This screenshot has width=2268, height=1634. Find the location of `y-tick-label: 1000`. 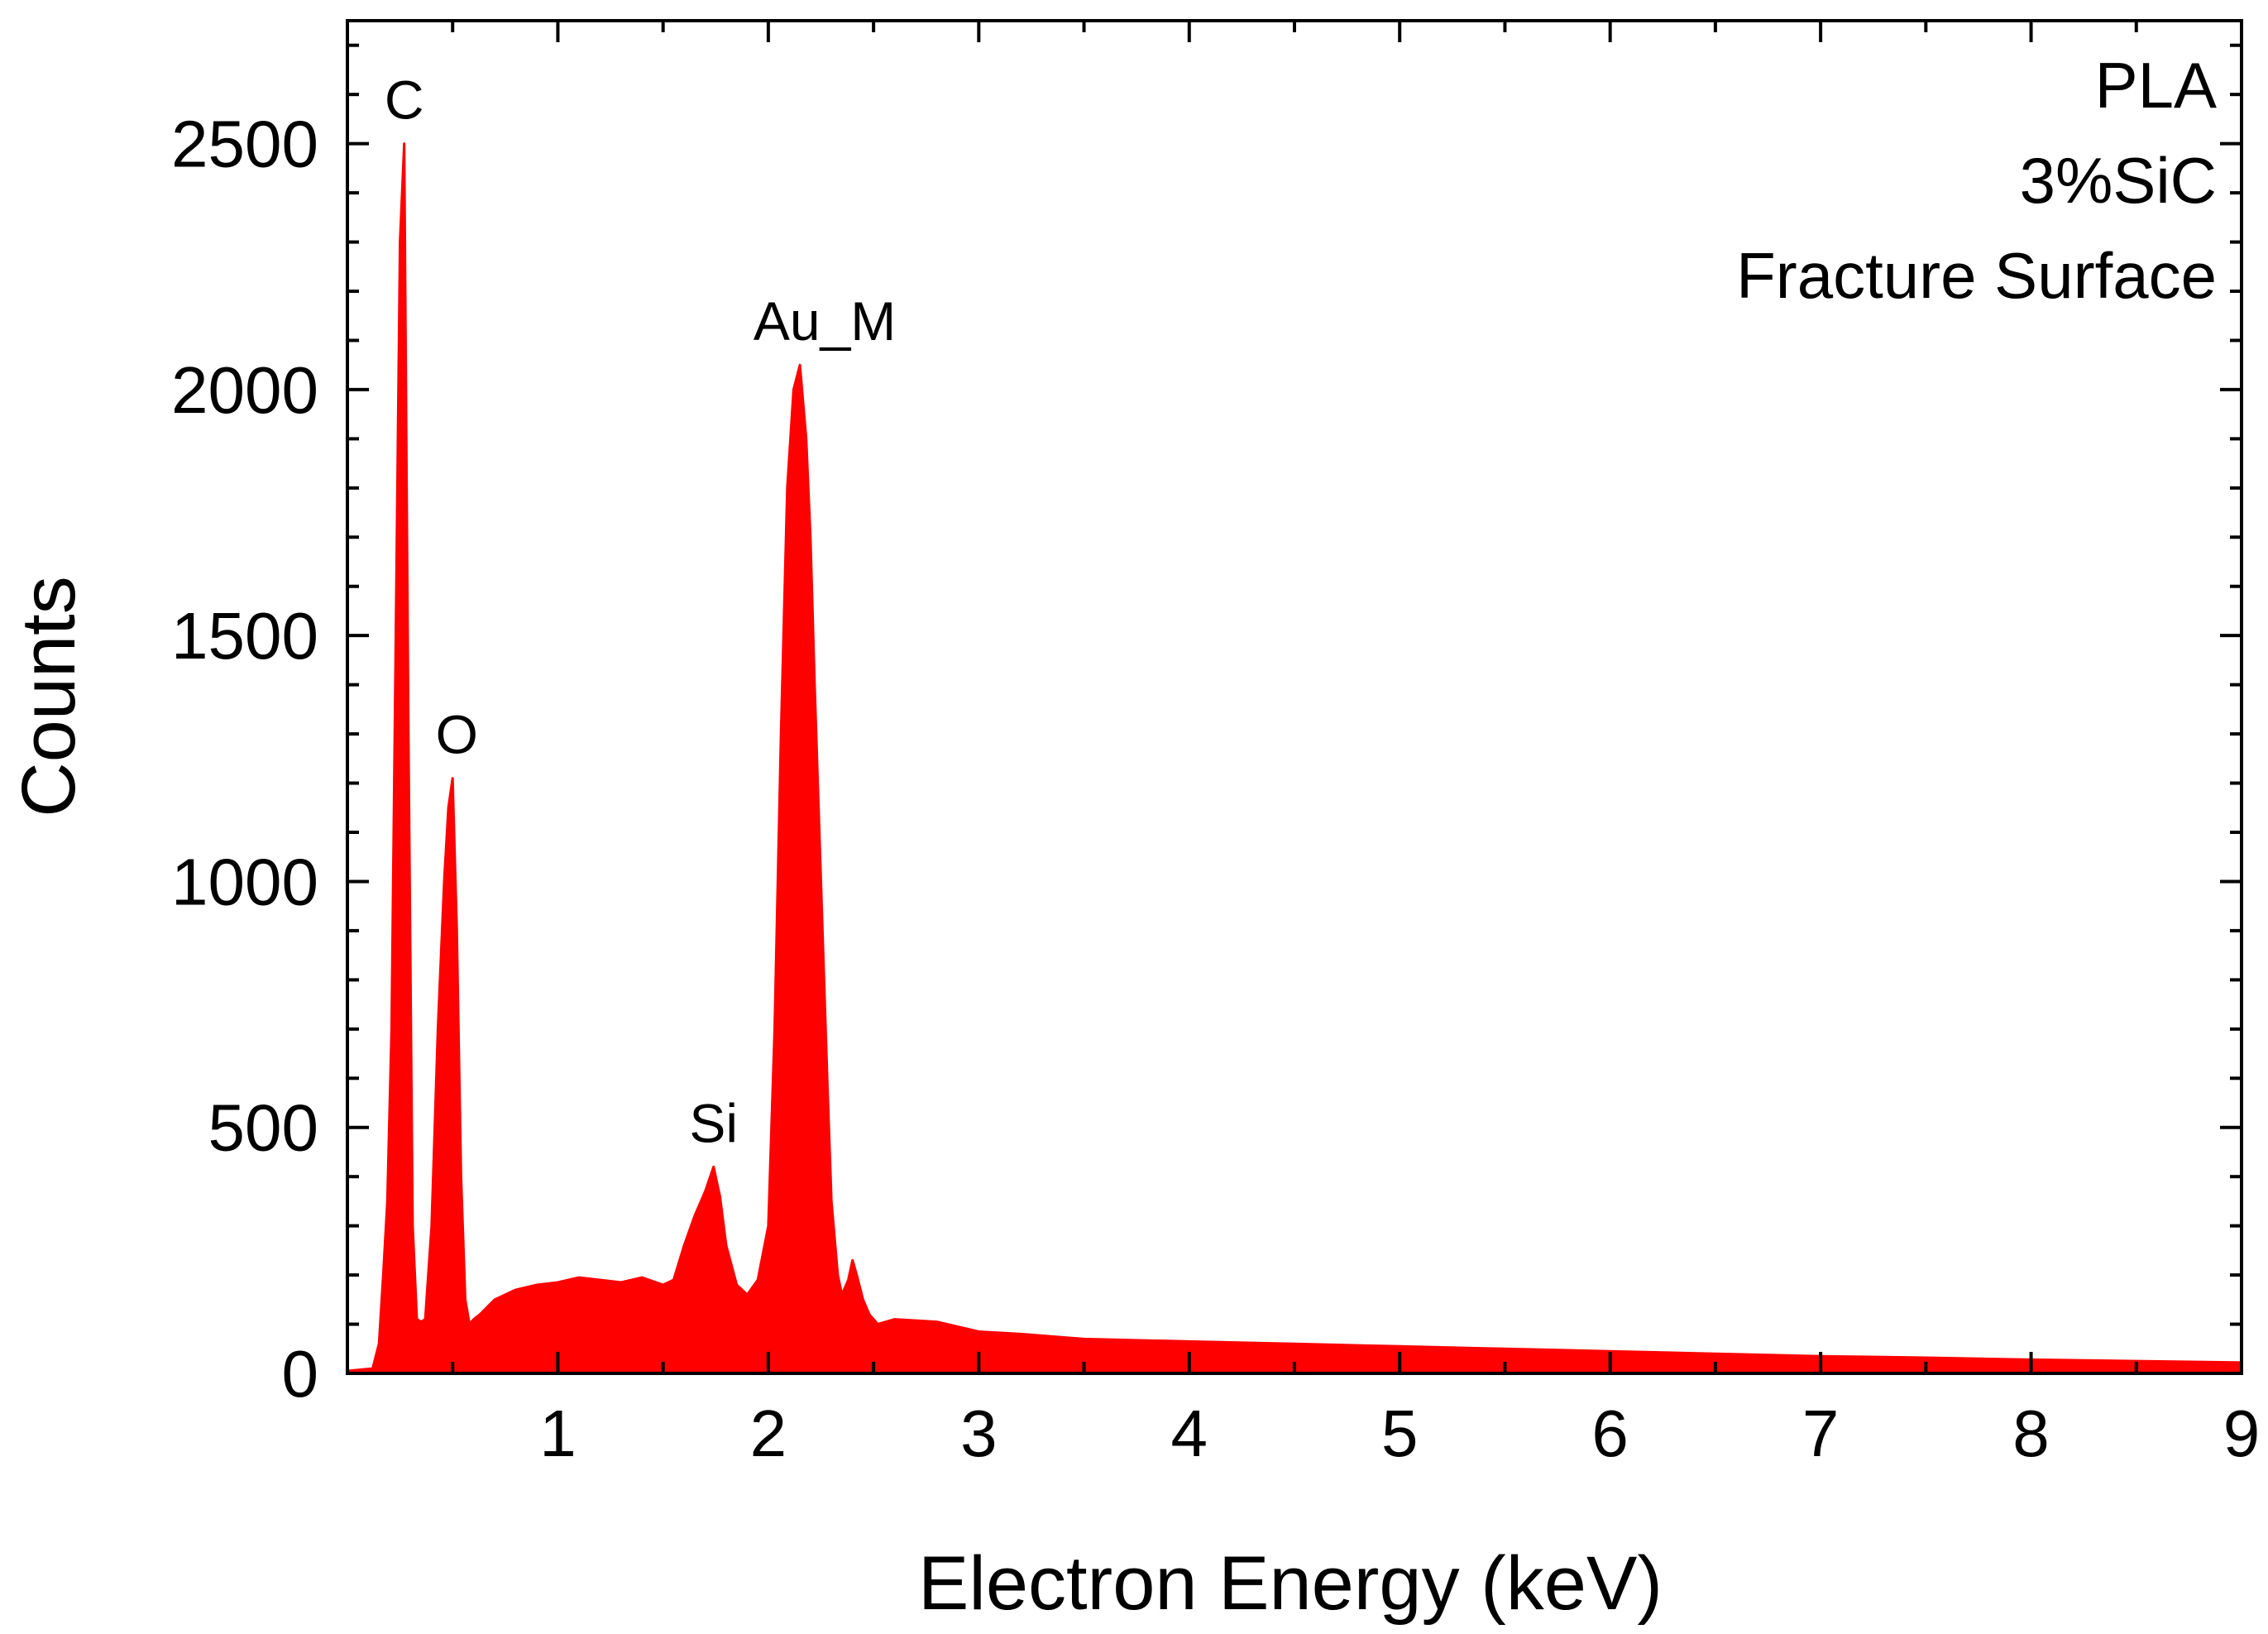

y-tick-label: 1000 is located at coordinates (244, 882).